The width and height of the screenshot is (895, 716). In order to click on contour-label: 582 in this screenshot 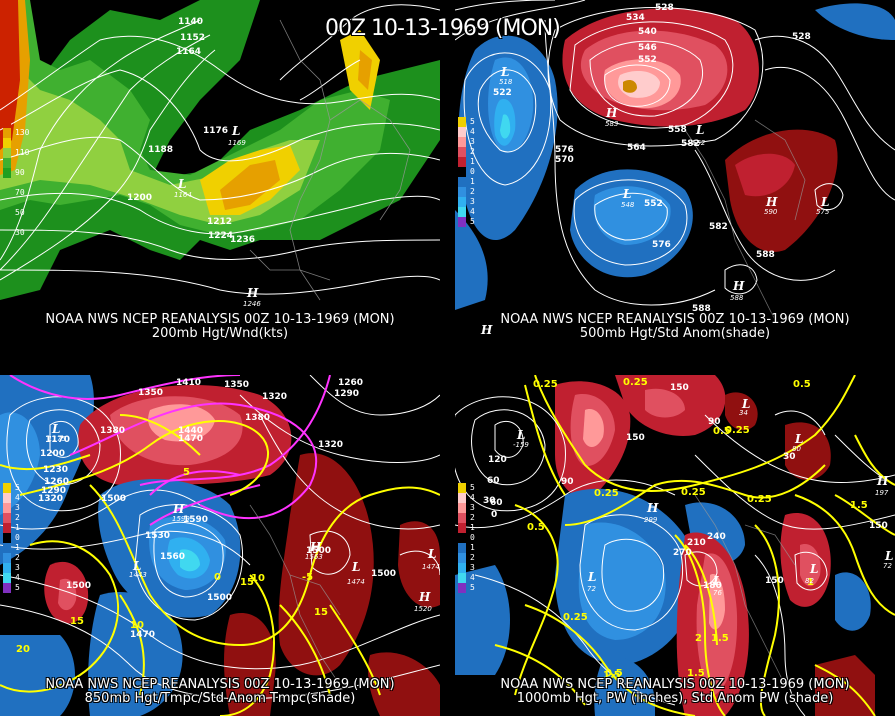, I will do `click(718, 227)`.